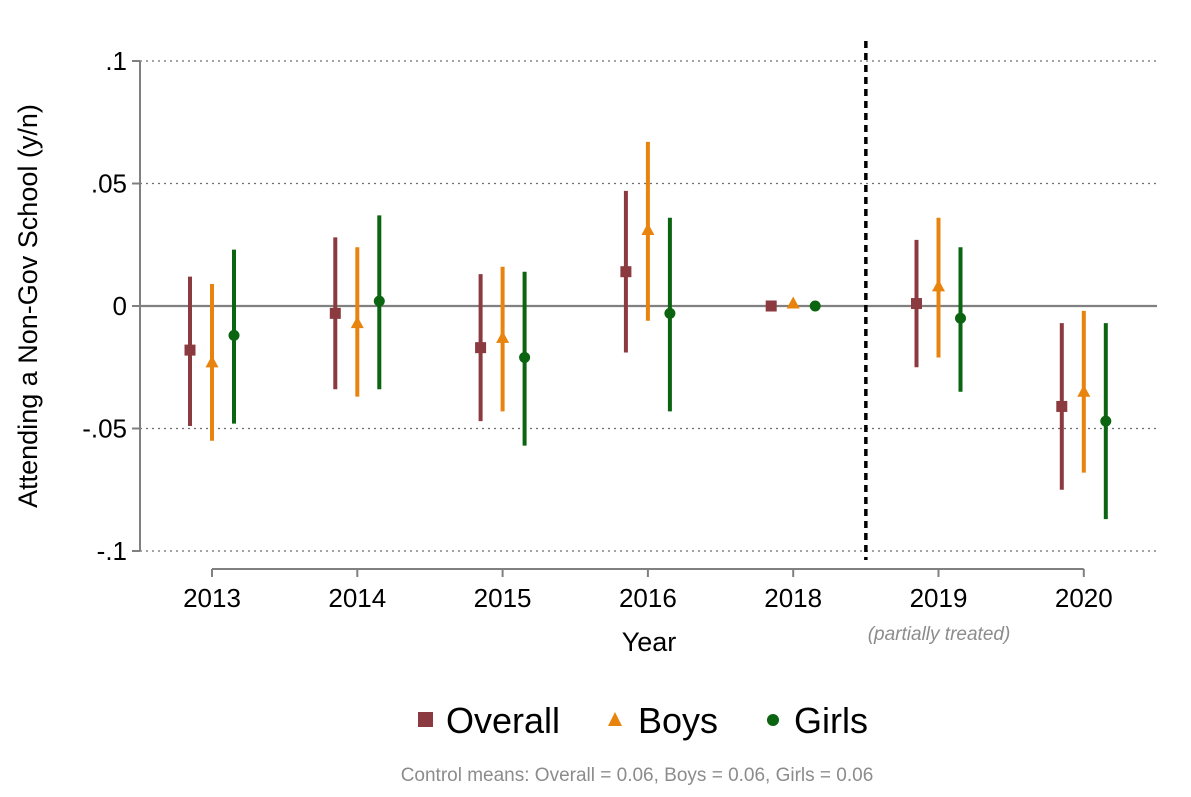 This screenshot has width=1191, height=797. Describe the element at coordinates (793, 598) in the screenshot. I see `x-tick-label: 2018` at that location.